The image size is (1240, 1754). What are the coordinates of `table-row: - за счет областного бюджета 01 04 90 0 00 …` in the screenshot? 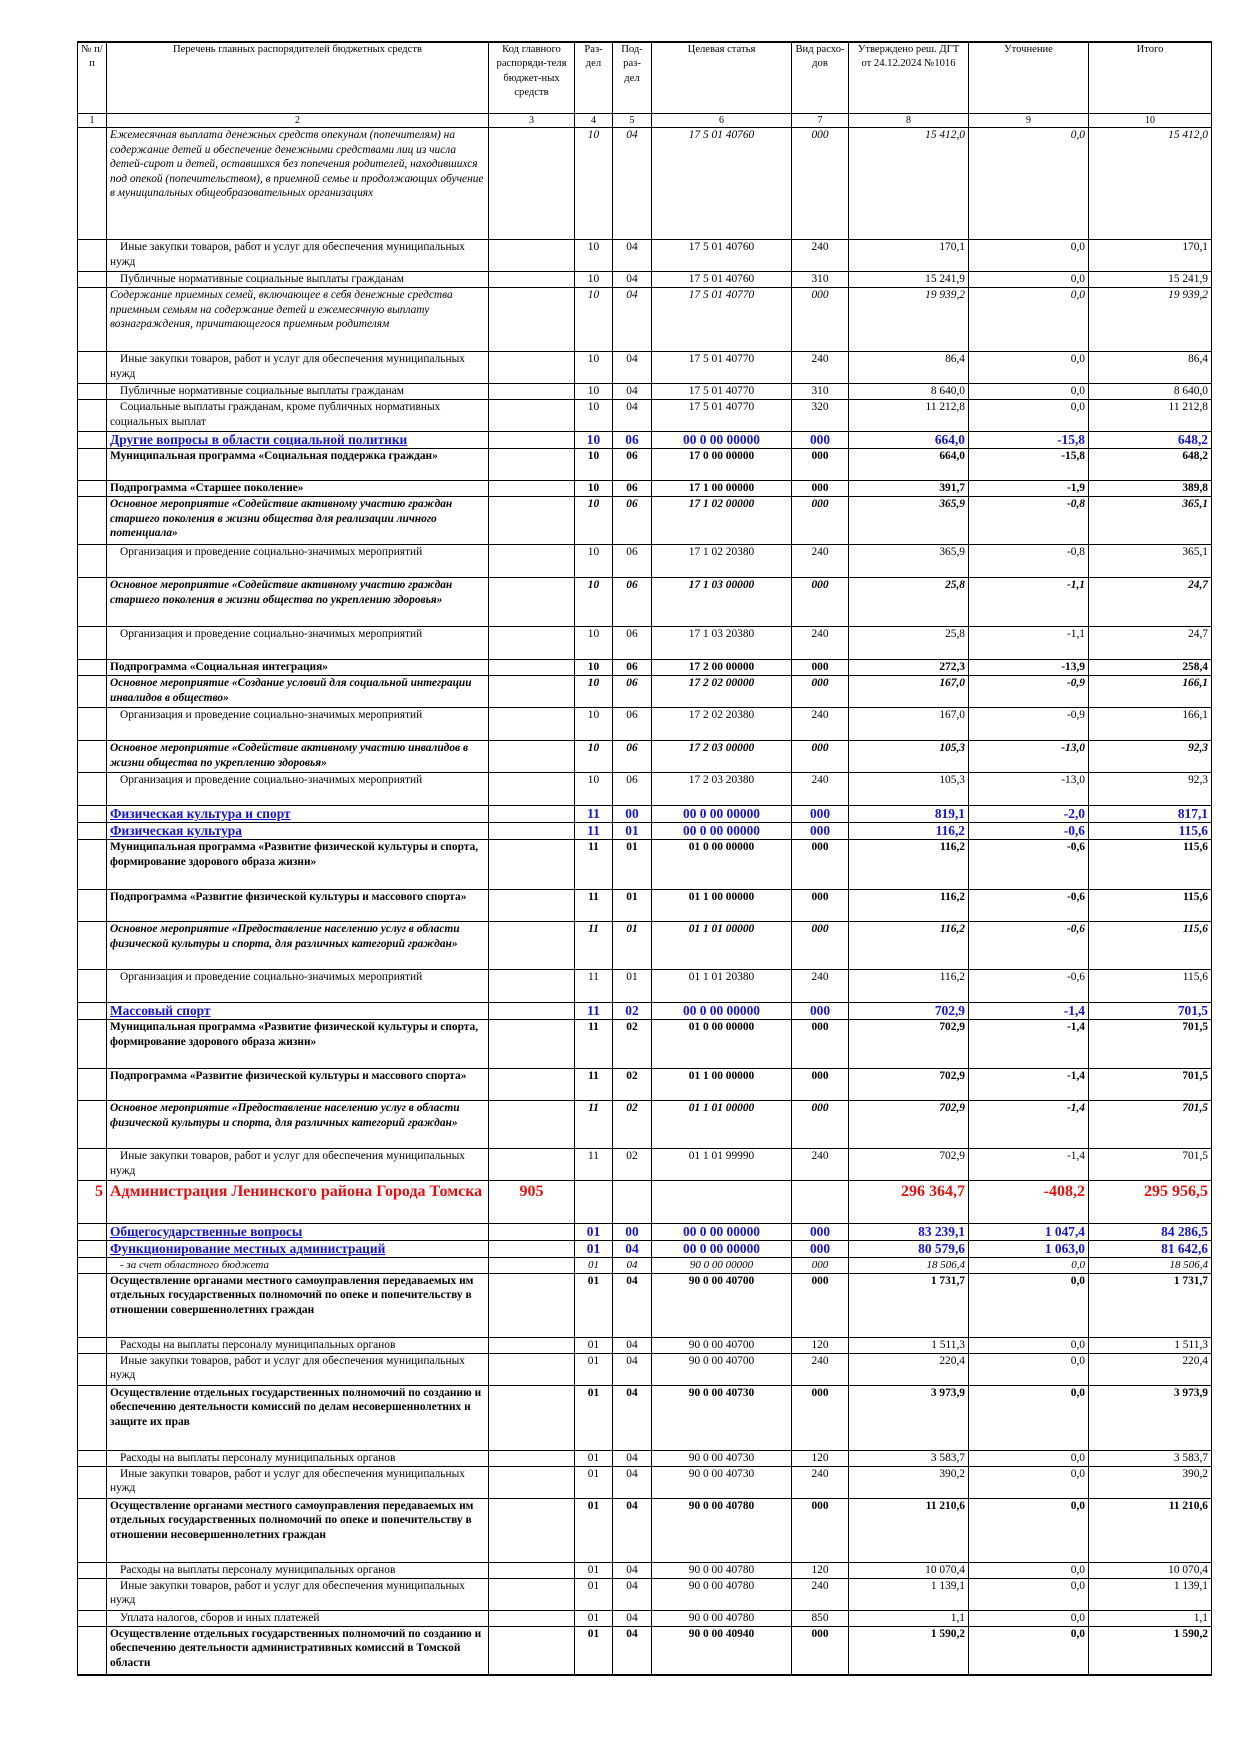 It's located at (644, 1265).